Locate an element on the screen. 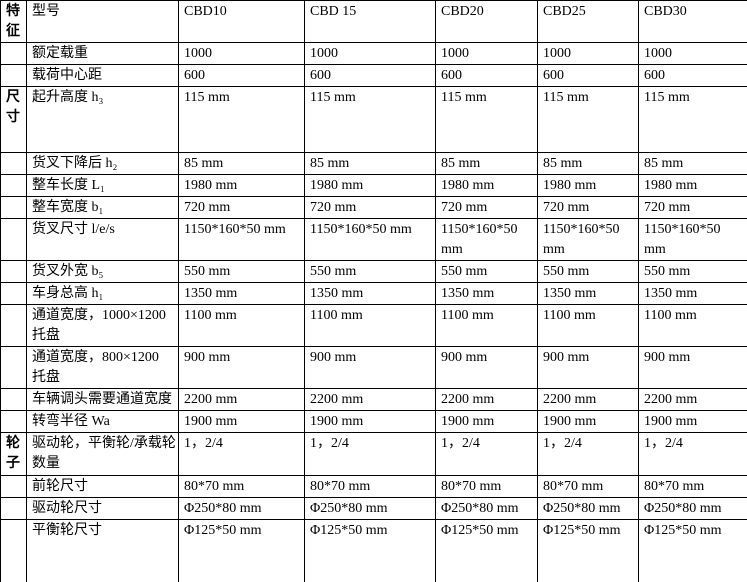  row-label: 整车宽度 b₁ is located at coordinates (102, 207).